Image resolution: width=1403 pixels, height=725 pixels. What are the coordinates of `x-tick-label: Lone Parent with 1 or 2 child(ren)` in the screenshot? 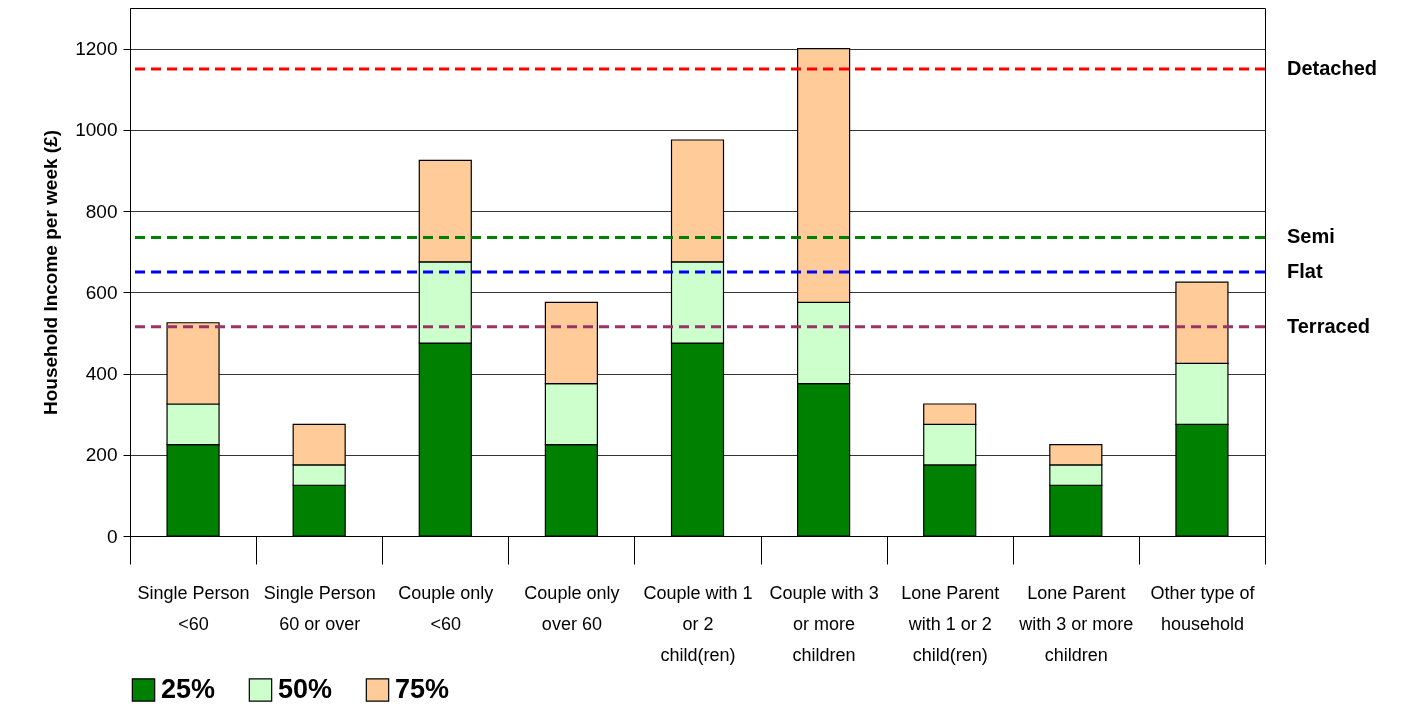 It's located at (950, 623).